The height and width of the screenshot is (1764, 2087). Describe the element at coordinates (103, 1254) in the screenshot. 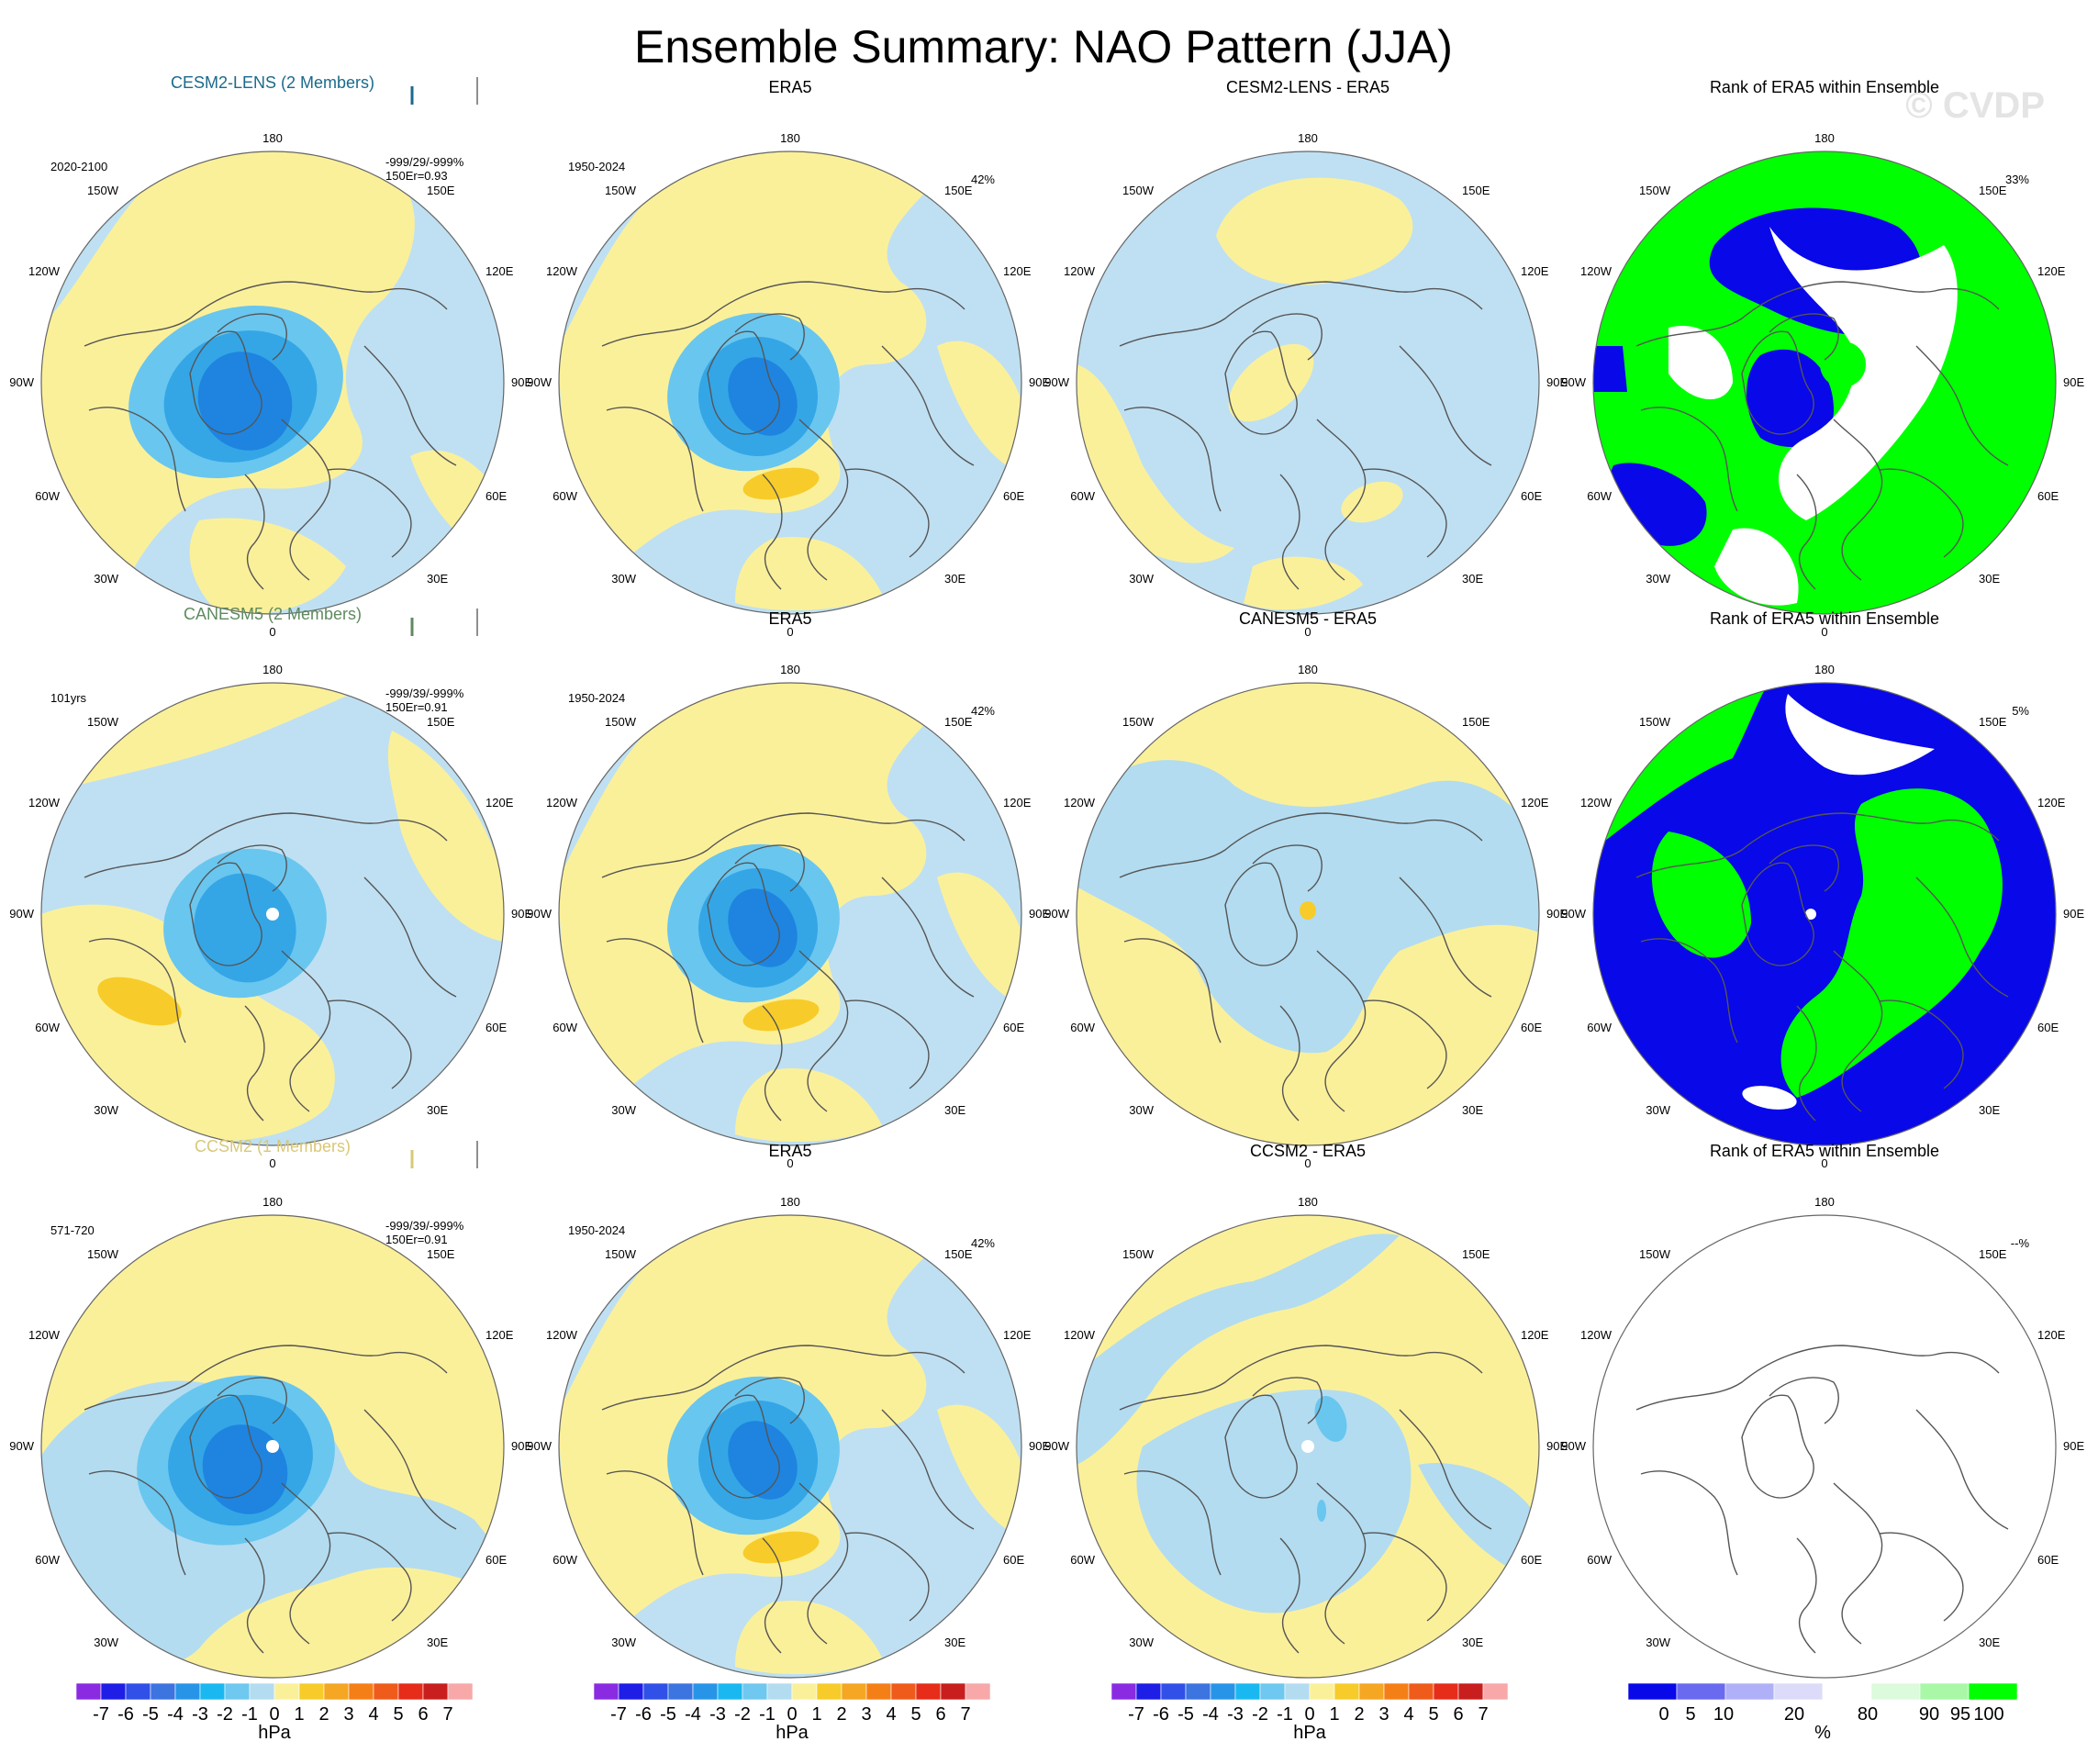

I see `lon-label-upper_left: 150W` at that location.